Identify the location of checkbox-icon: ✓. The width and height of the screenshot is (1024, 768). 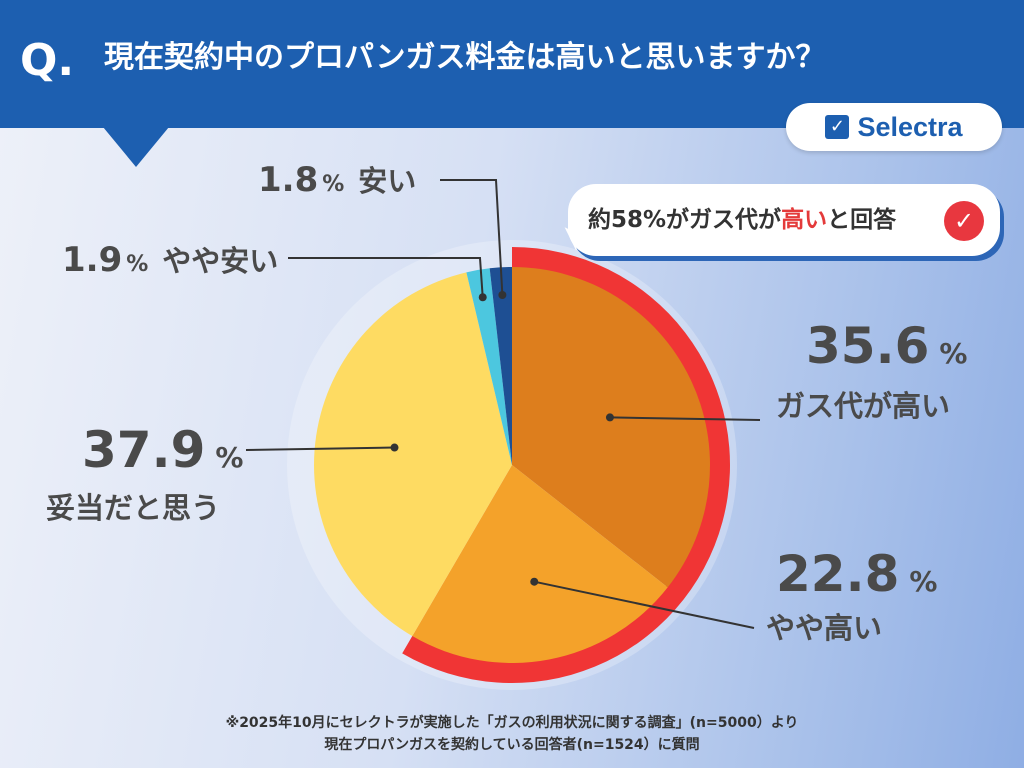
(837, 127).